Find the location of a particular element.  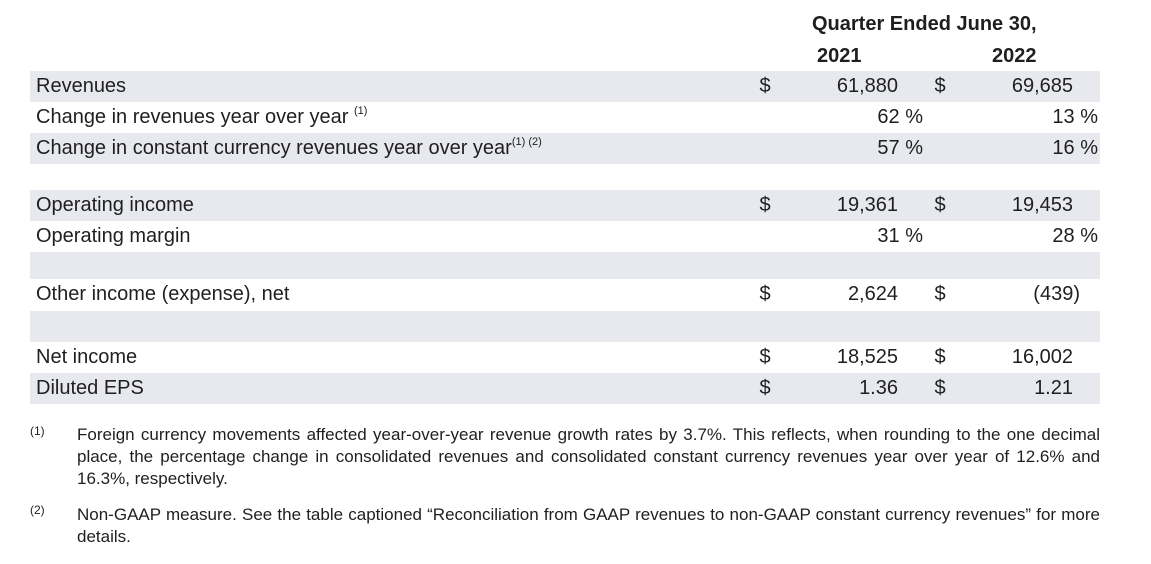

value-2022: (439) is located at coordinates (1056, 294).